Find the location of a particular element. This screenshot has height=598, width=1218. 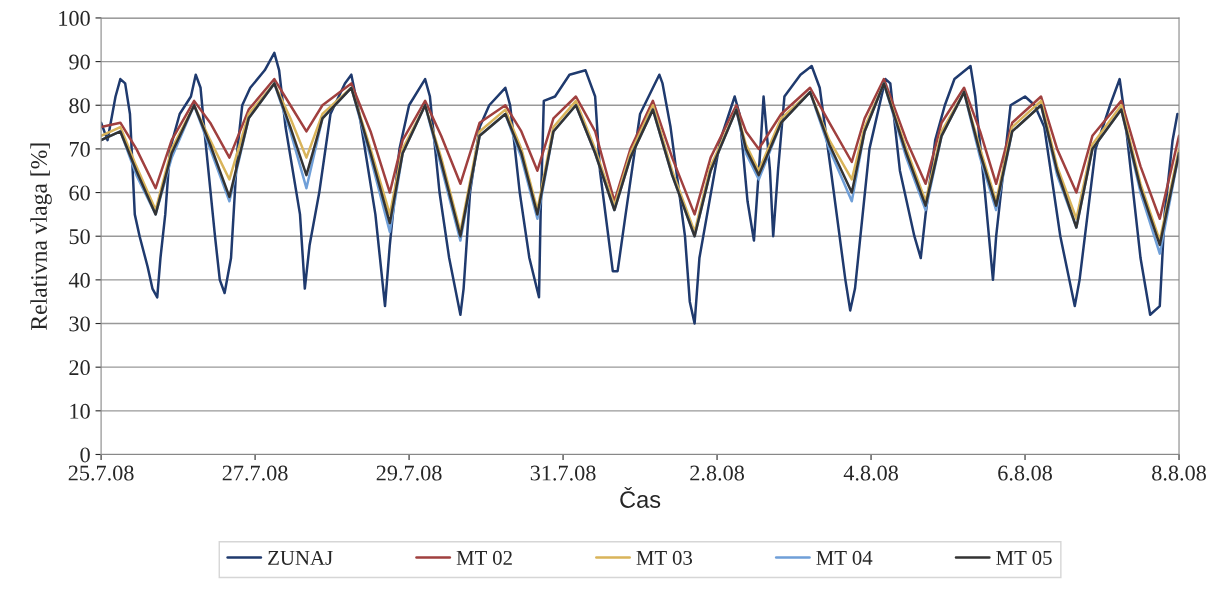

legend-label: MT 02 is located at coordinates (484, 557).